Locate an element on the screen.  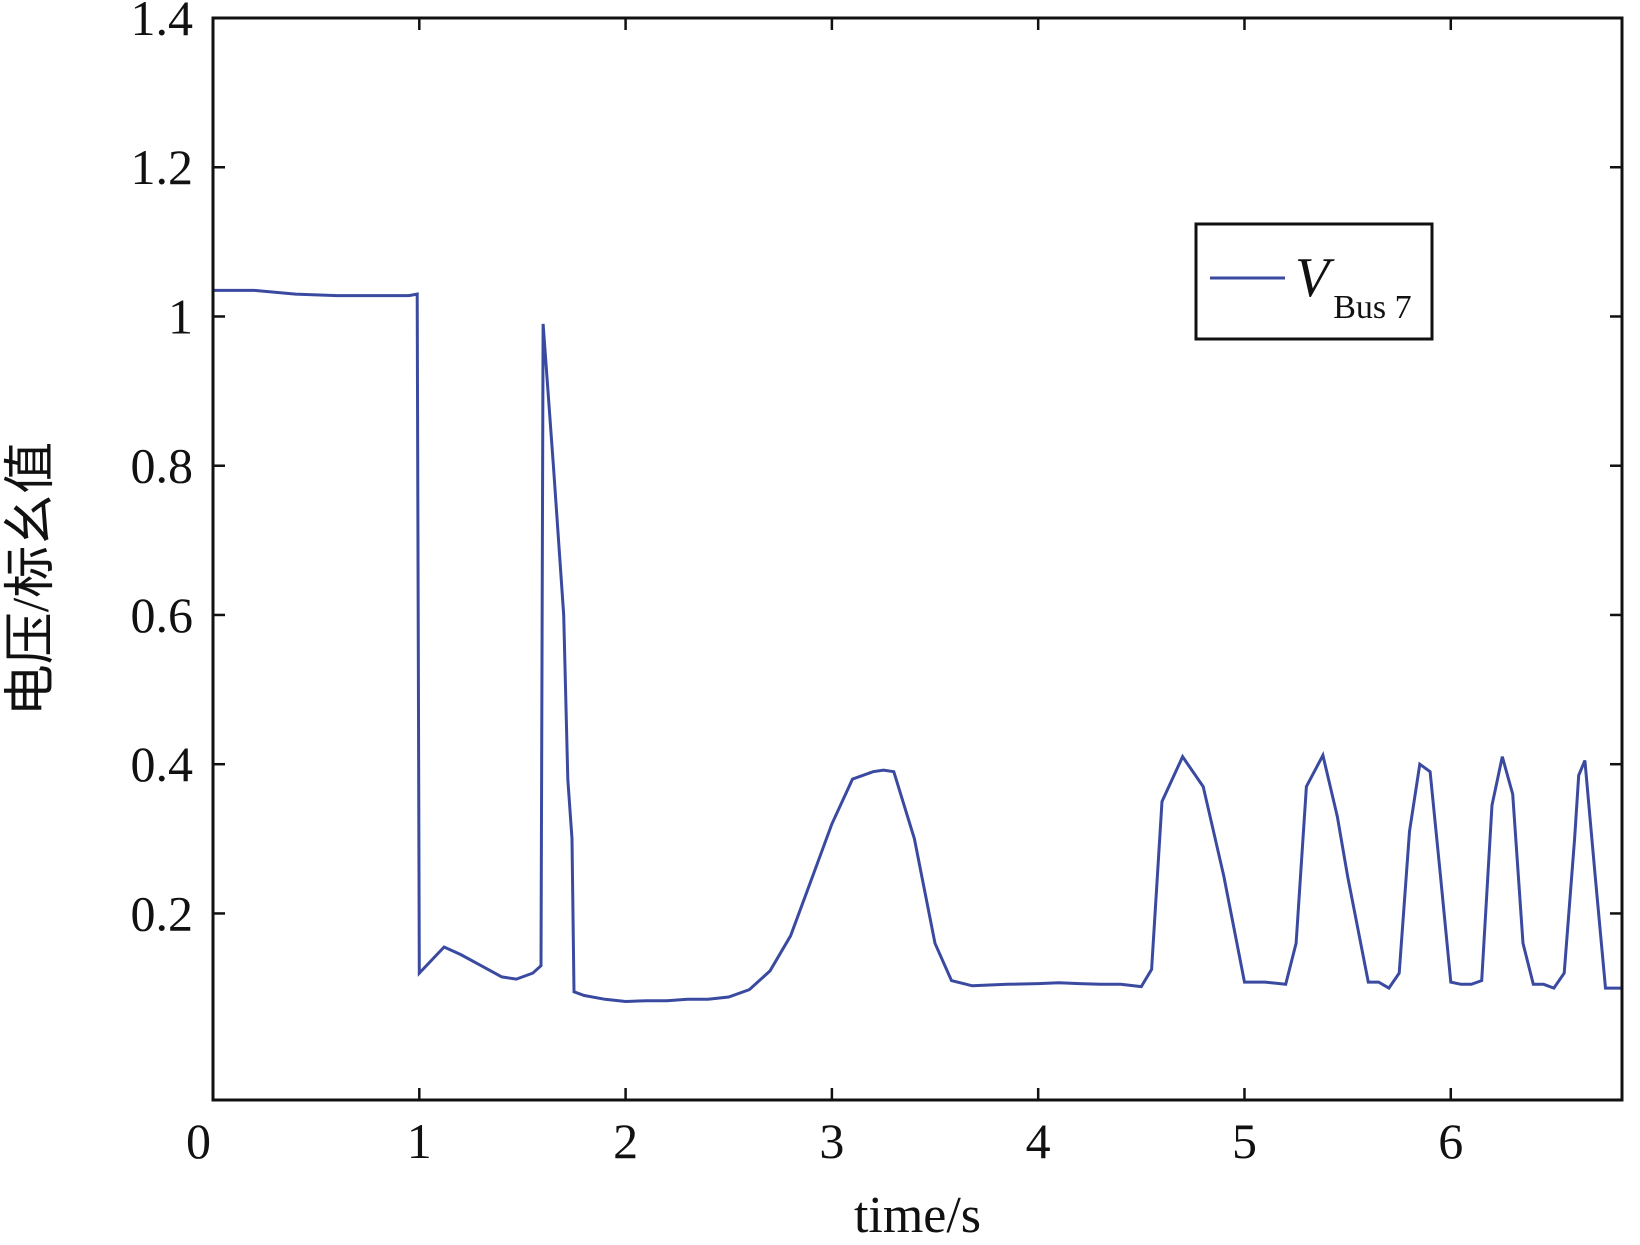
x-tick-label: 5 is located at coordinates (1244, 1141).